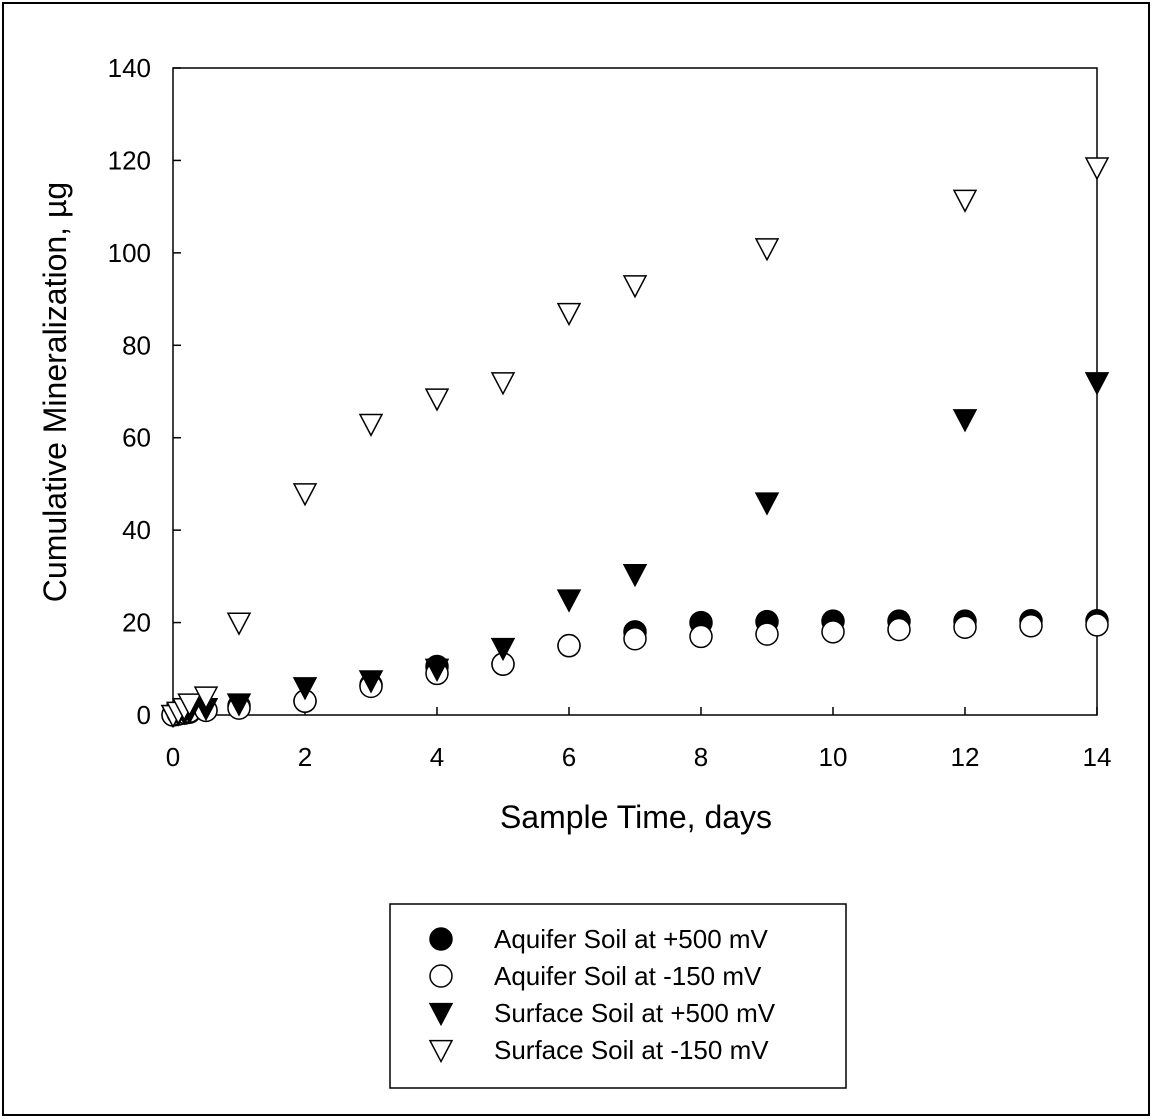  What do you see at coordinates (965, 757) in the screenshot?
I see `x-tick-label: 12` at bounding box center [965, 757].